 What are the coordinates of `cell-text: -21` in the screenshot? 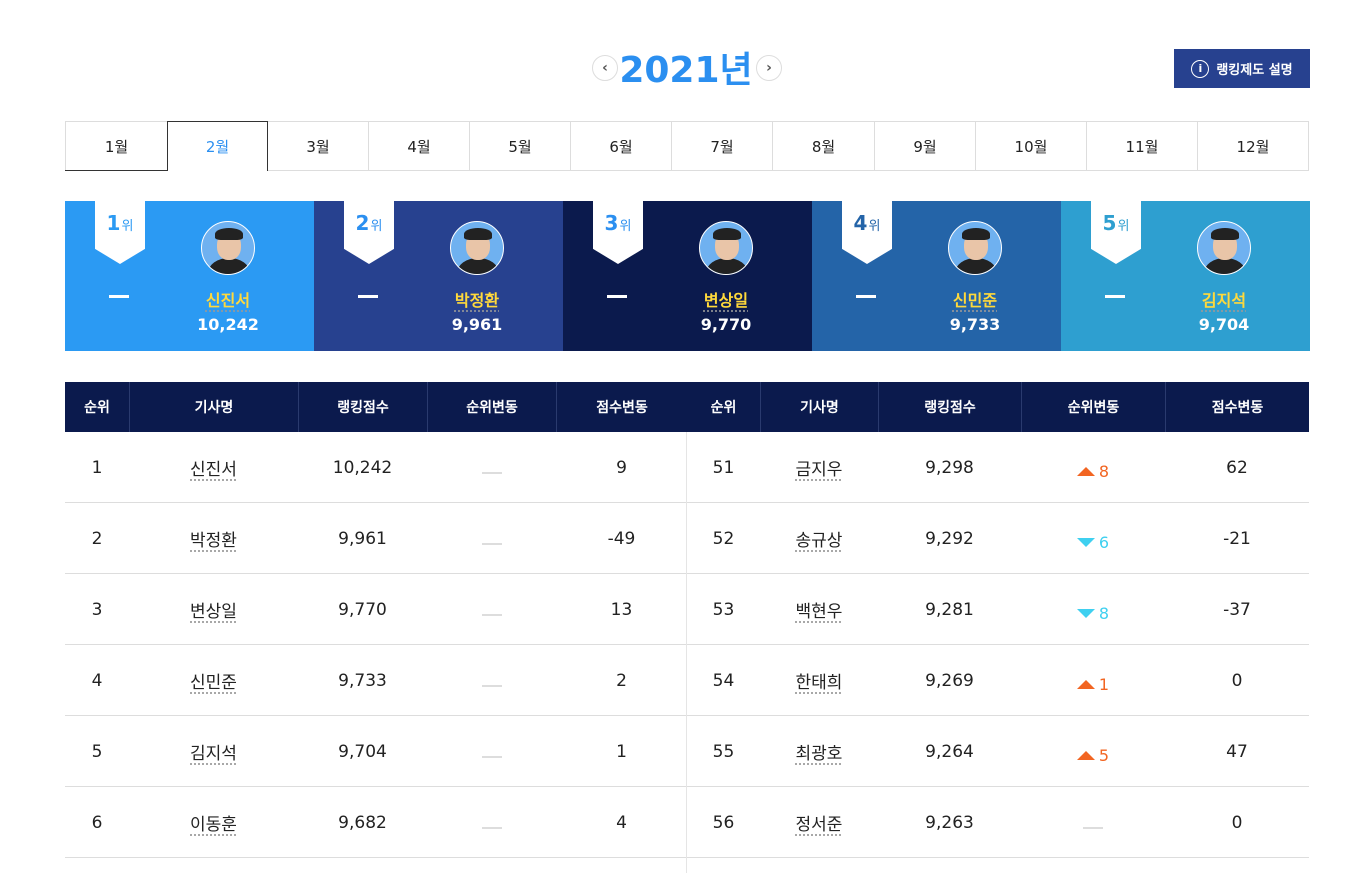 It's located at (1237, 538).